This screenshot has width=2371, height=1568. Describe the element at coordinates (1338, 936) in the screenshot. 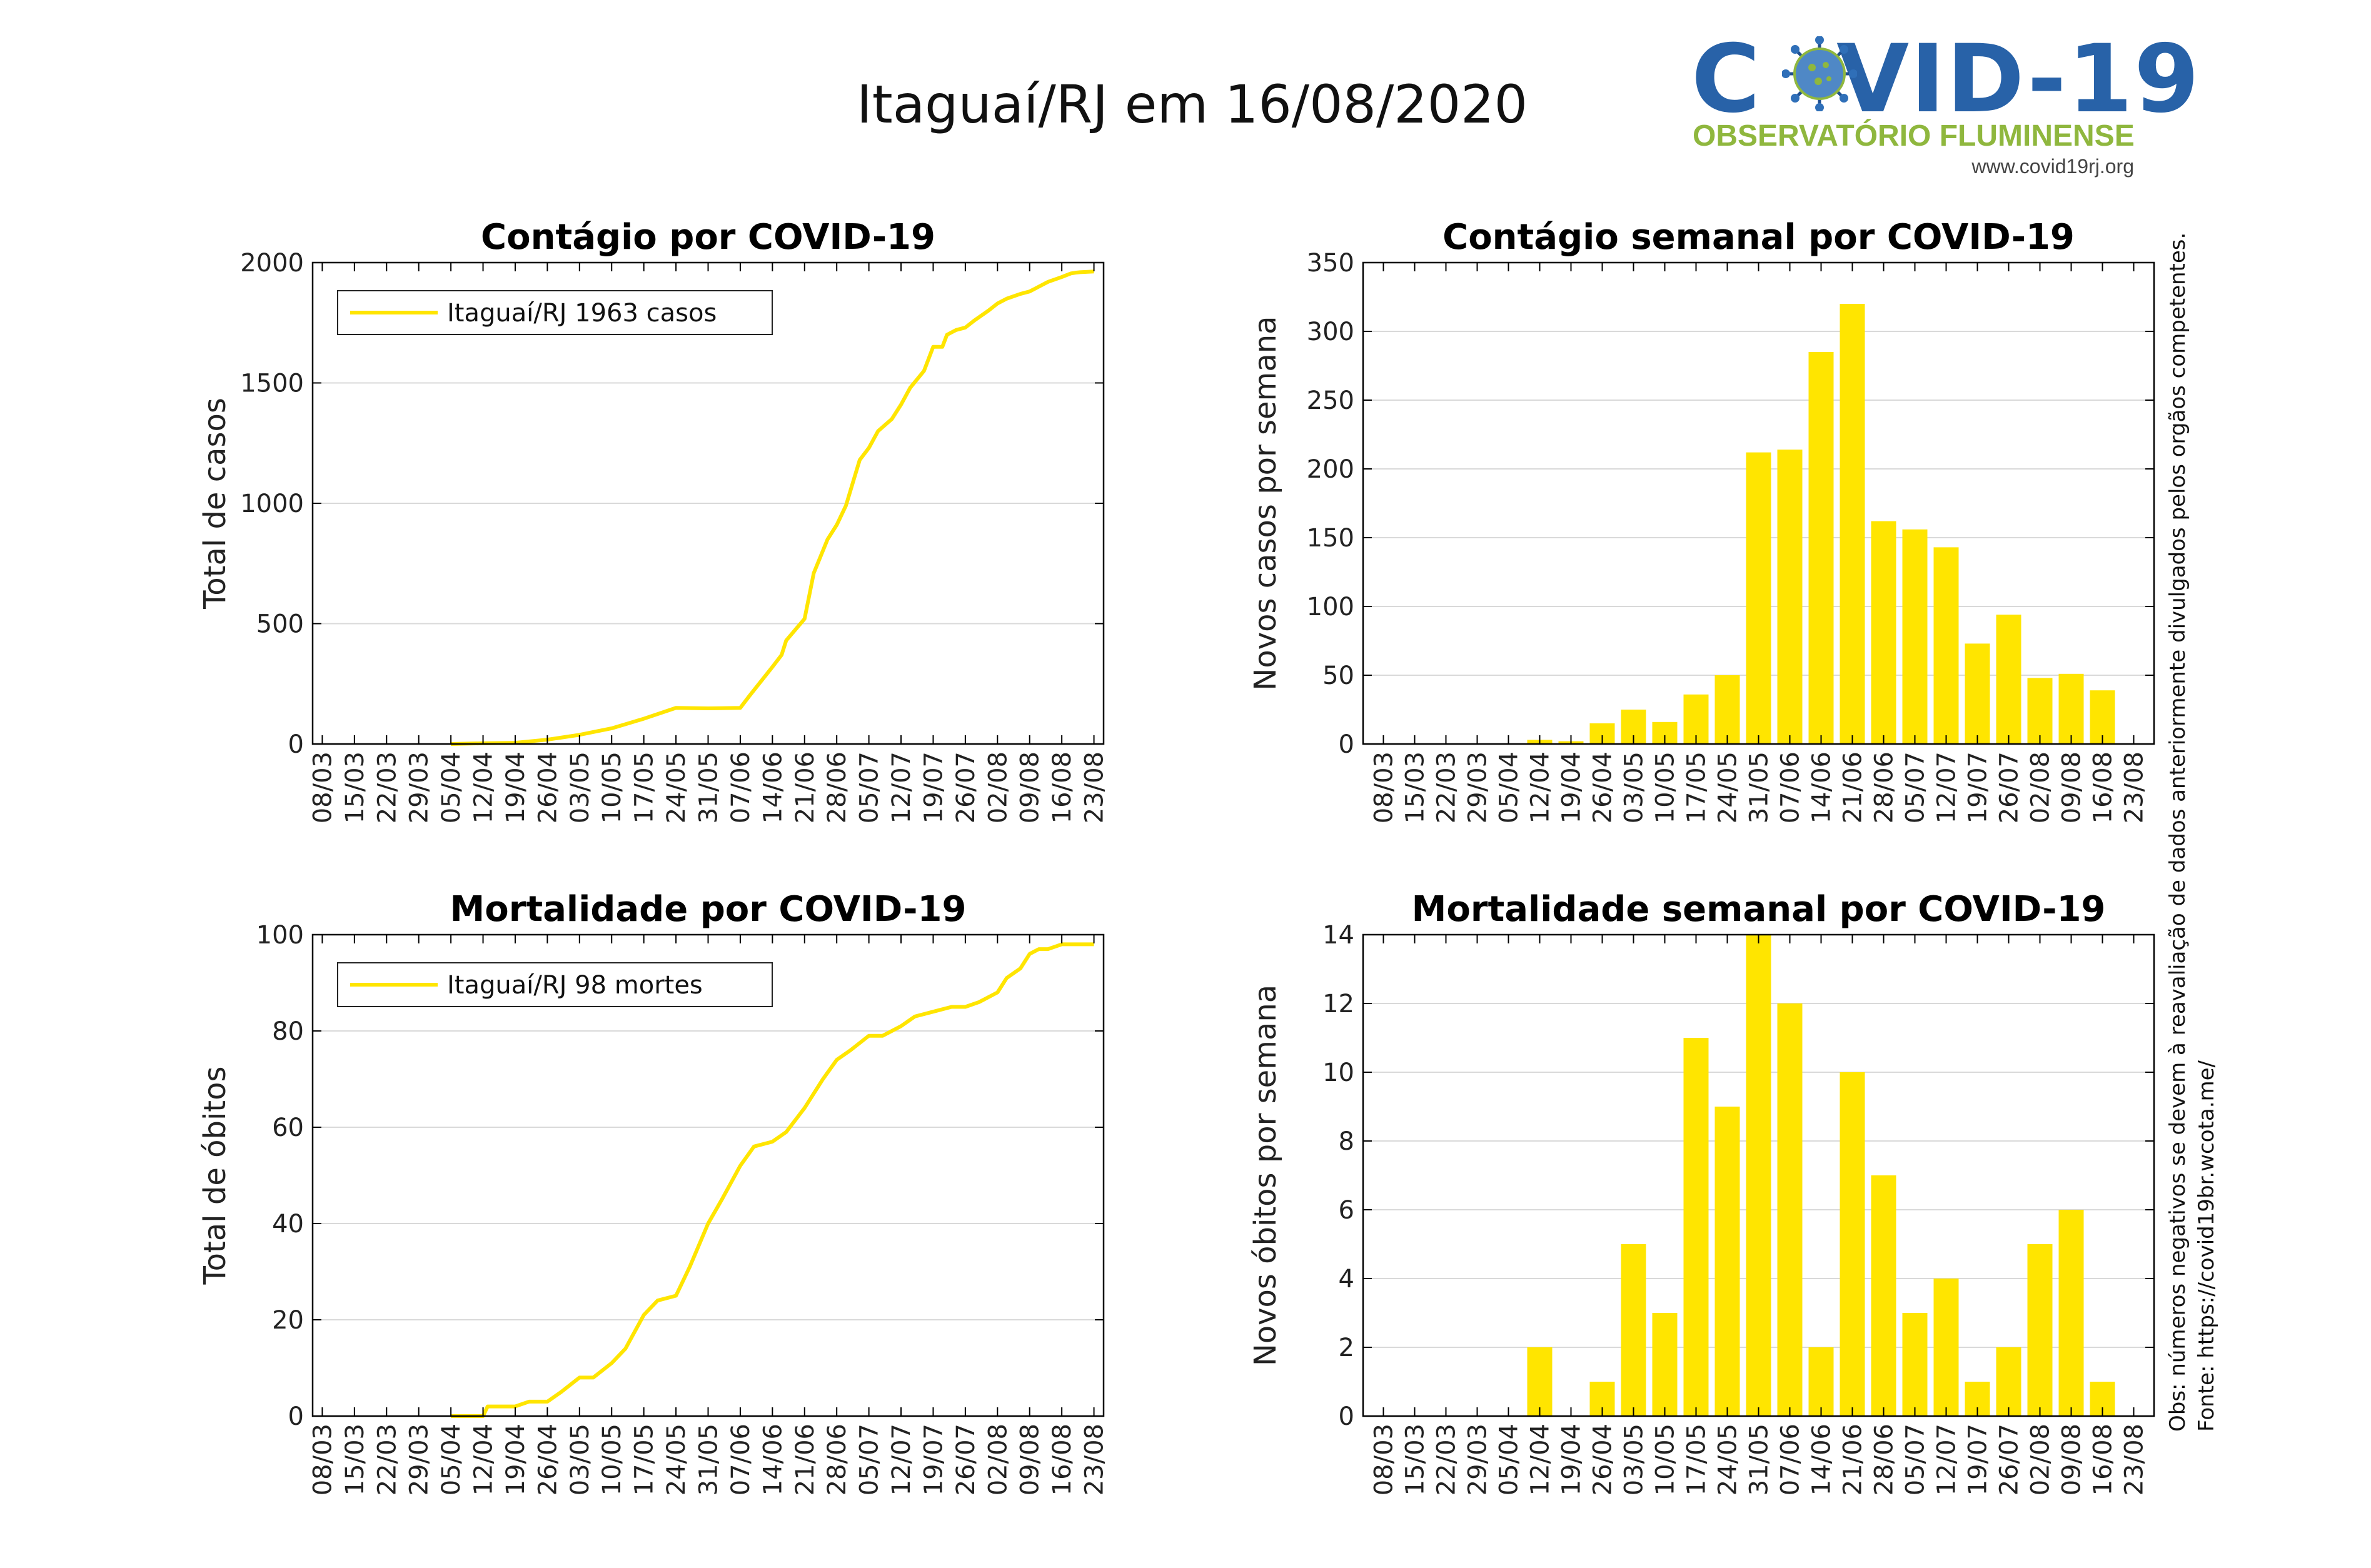

I see `y-tick-label: 14` at that location.